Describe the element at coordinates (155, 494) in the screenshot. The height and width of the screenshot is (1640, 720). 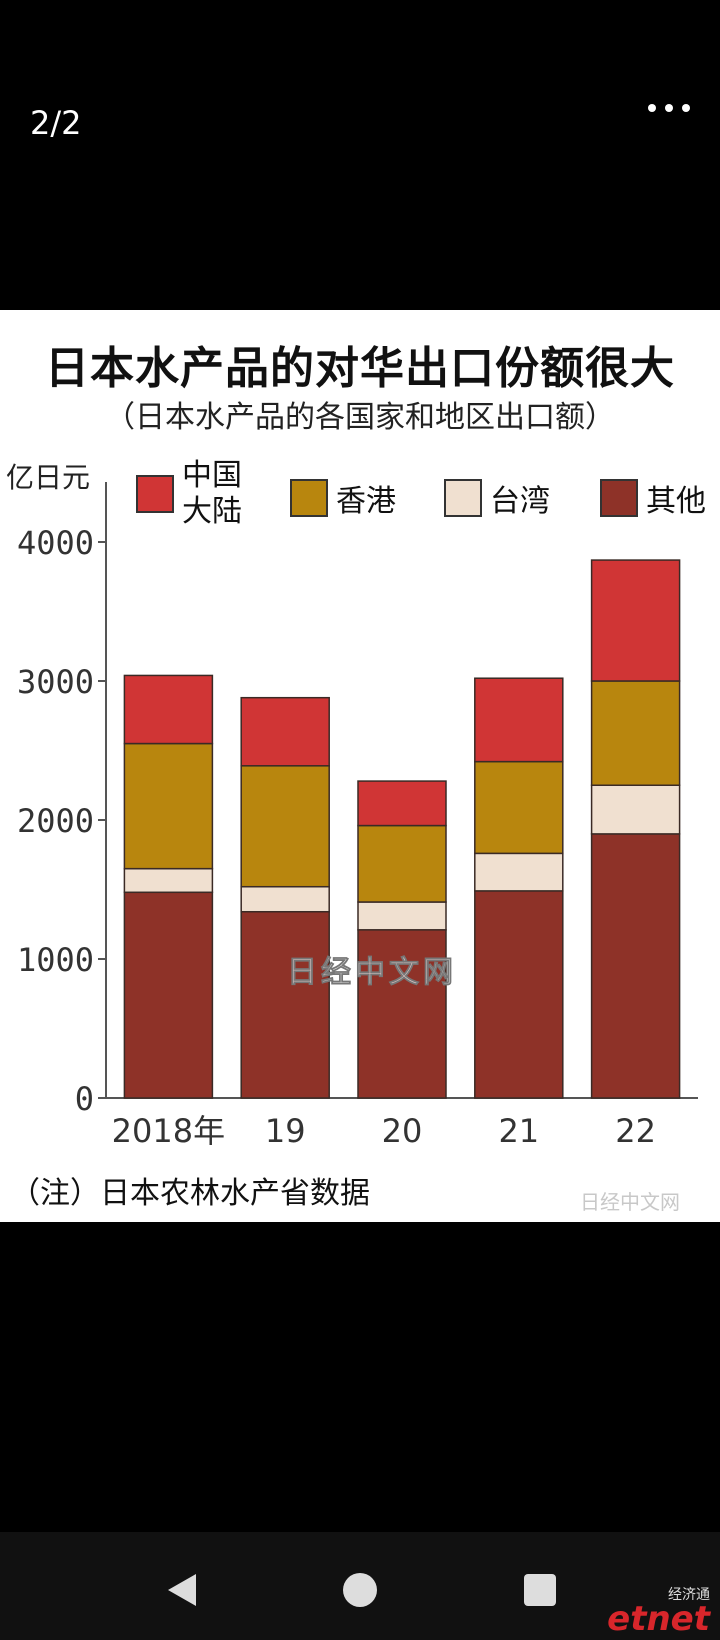
I see `legend-swatch-china` at that location.